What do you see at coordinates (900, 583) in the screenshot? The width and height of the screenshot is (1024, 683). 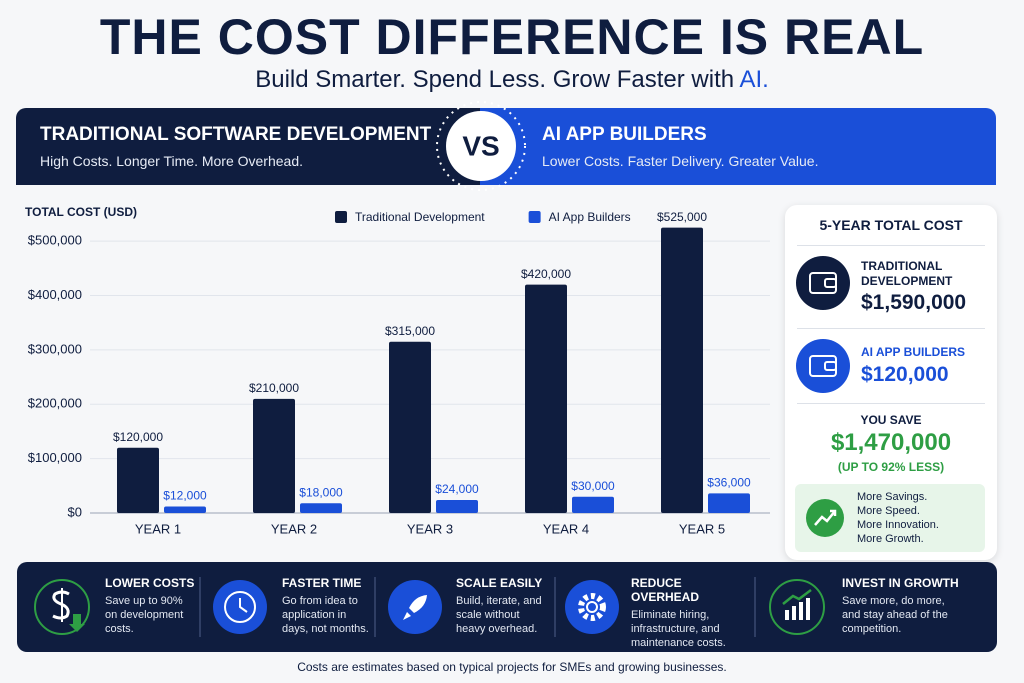 I see `feature-title: INVEST IN GROWTH` at bounding box center [900, 583].